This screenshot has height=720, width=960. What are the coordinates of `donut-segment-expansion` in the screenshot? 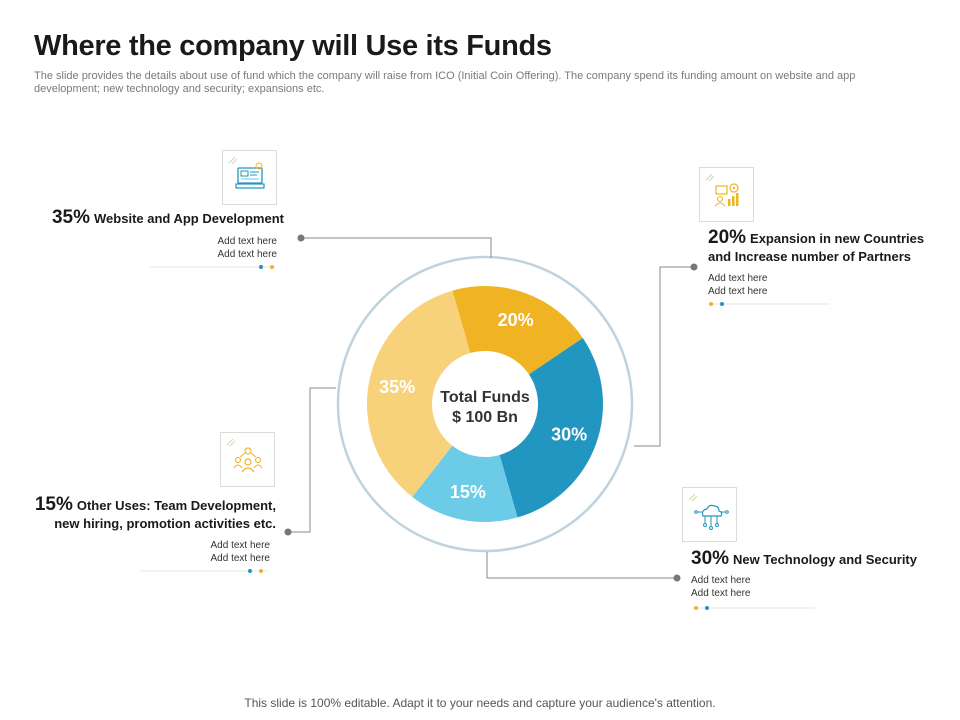 It's located at (517, 330).